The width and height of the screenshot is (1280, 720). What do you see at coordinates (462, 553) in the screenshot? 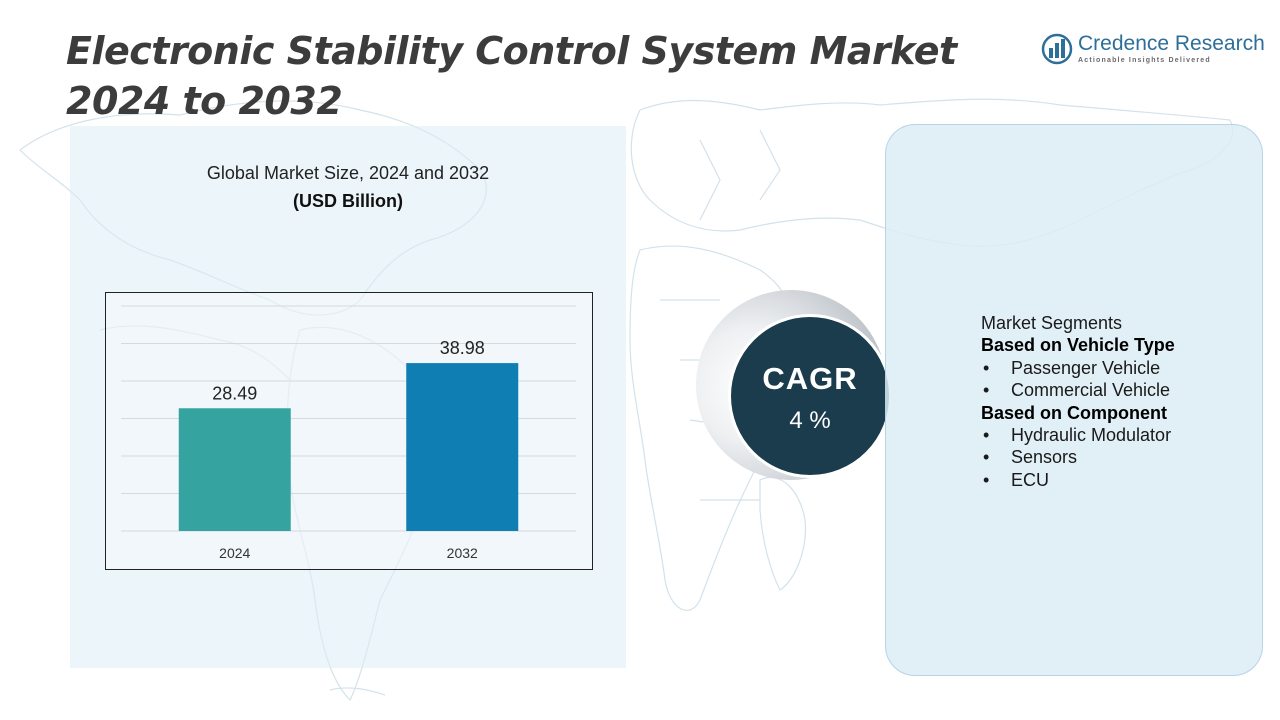
I see `x-tick-label-2032: 2032` at bounding box center [462, 553].